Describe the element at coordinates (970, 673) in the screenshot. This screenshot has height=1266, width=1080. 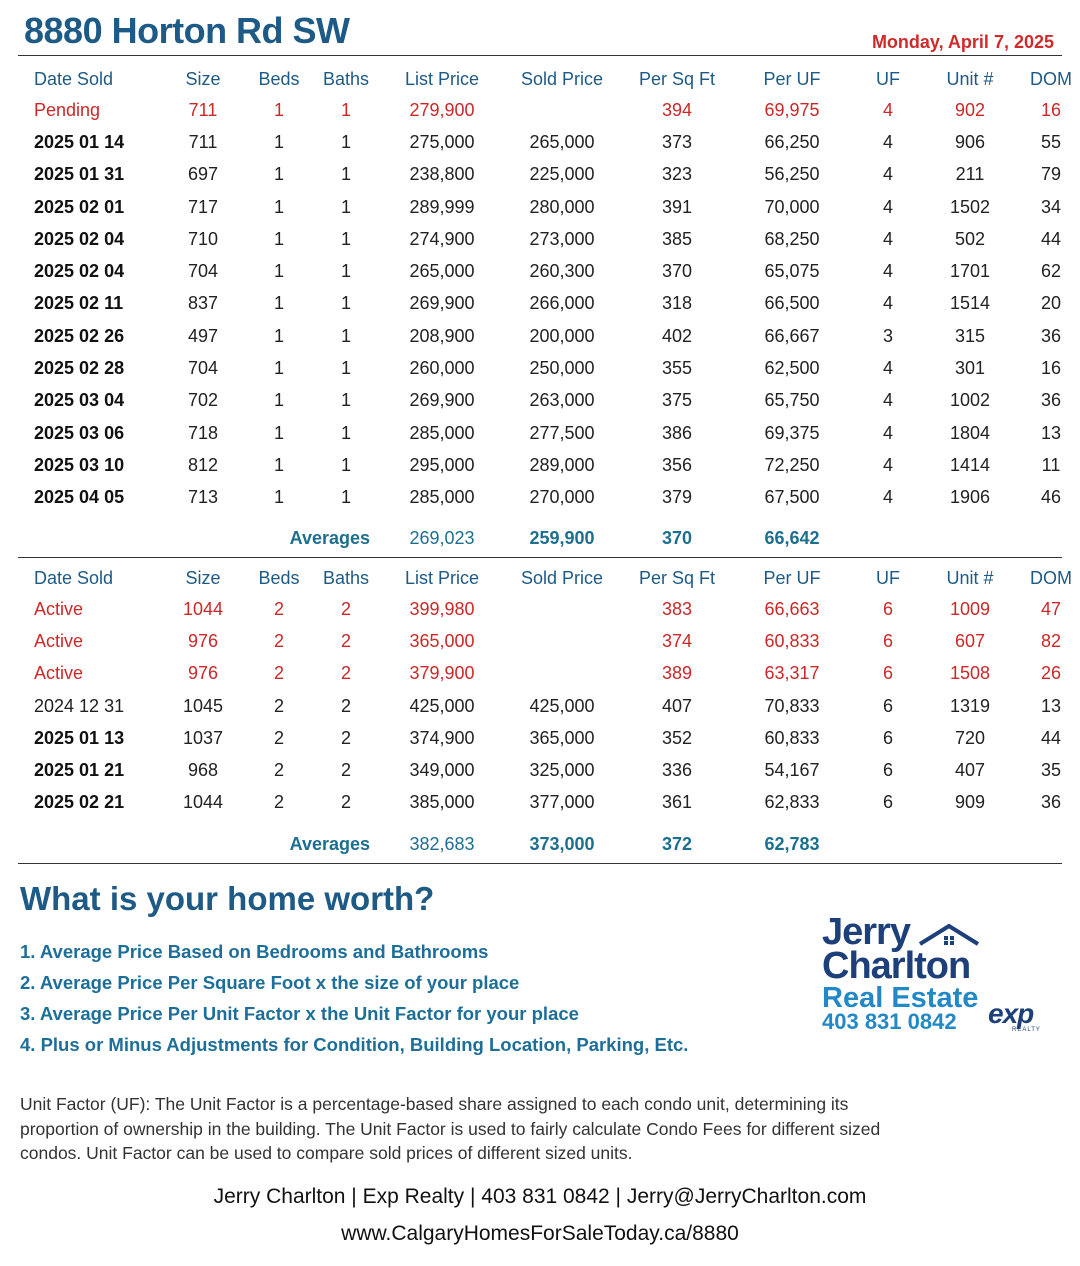
I see `cell-unit-number: 1508` at that location.